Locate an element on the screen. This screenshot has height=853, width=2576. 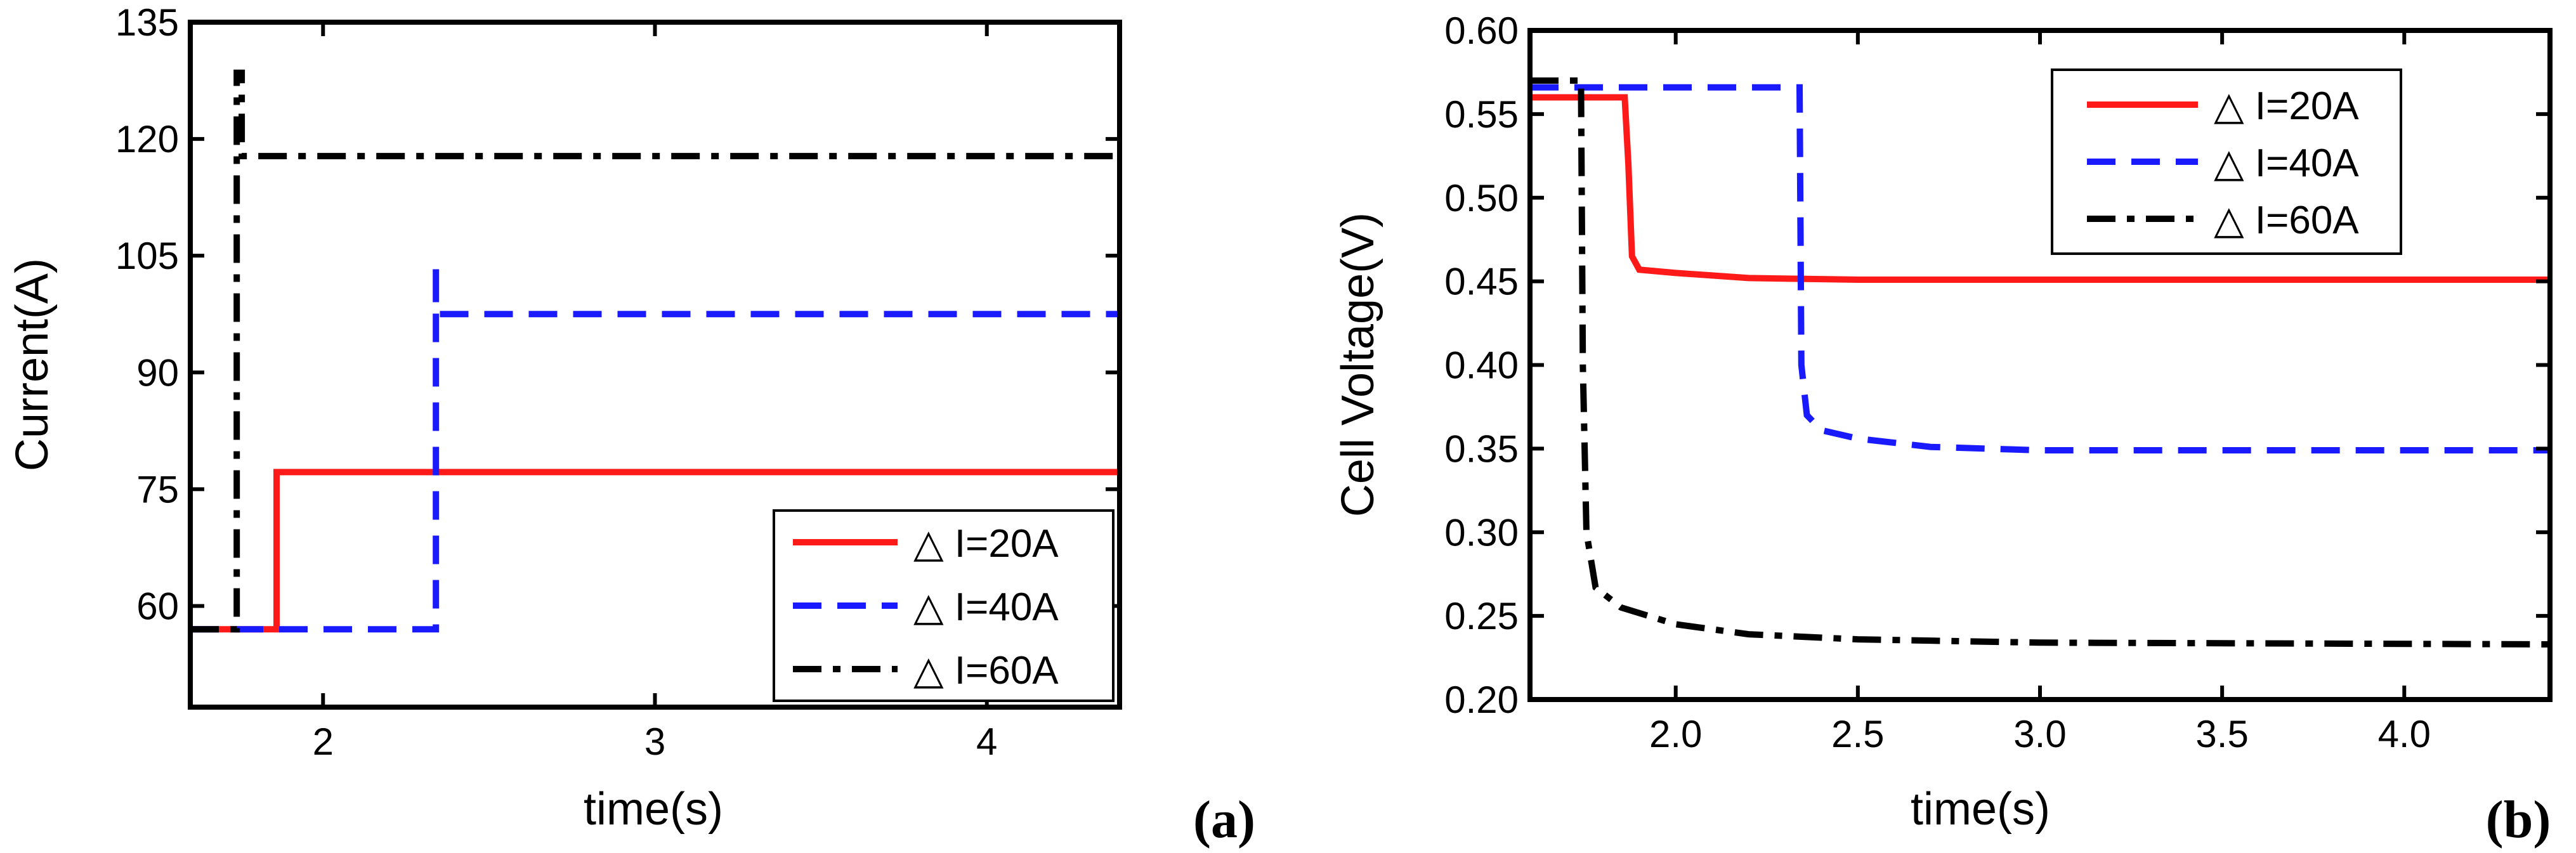
panel-b-ytick-label: 0.50 is located at coordinates (1481, 198).